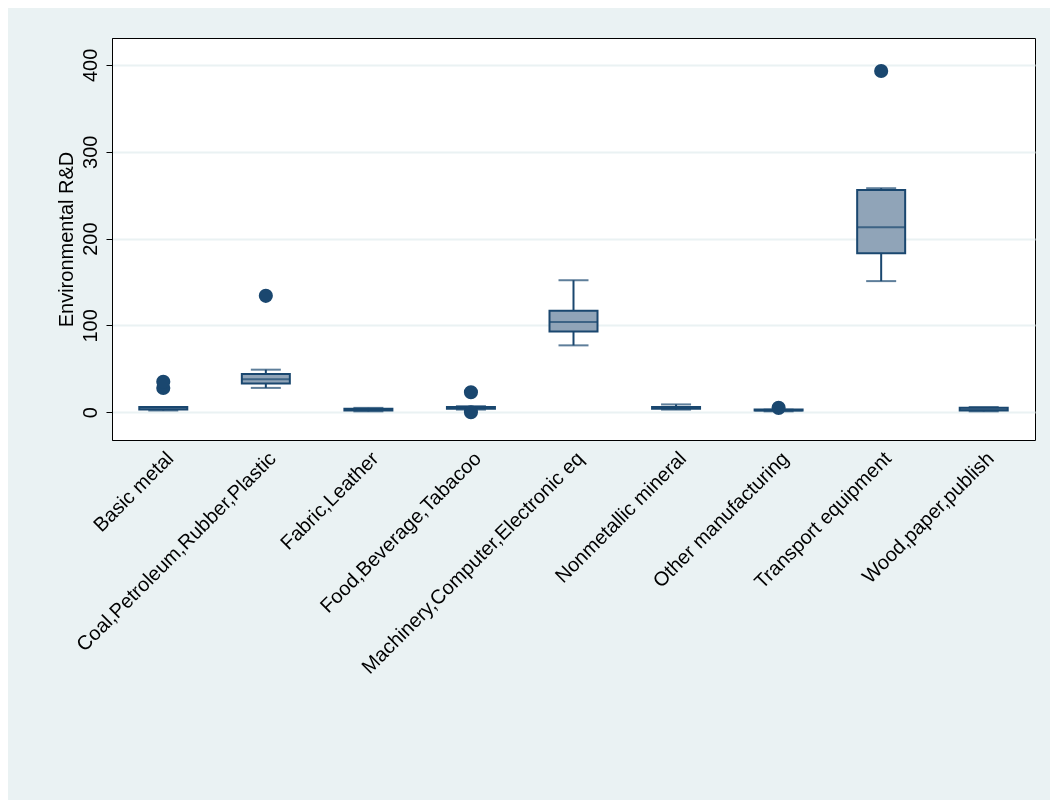 The image size is (1058, 809). What do you see at coordinates (89, 65) in the screenshot?
I see `y-tick-label: 400` at bounding box center [89, 65].